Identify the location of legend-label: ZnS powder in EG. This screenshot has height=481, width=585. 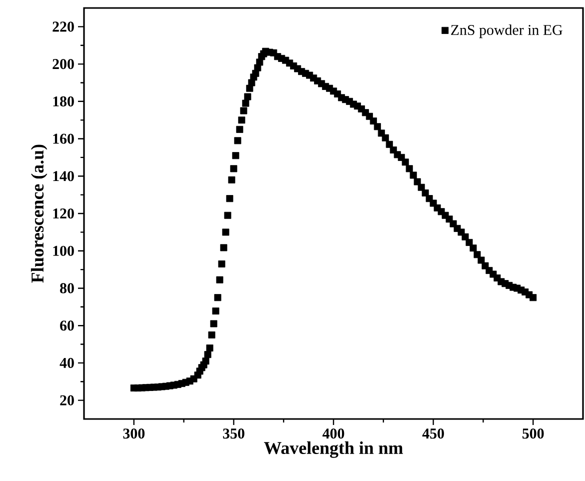
(506, 31).